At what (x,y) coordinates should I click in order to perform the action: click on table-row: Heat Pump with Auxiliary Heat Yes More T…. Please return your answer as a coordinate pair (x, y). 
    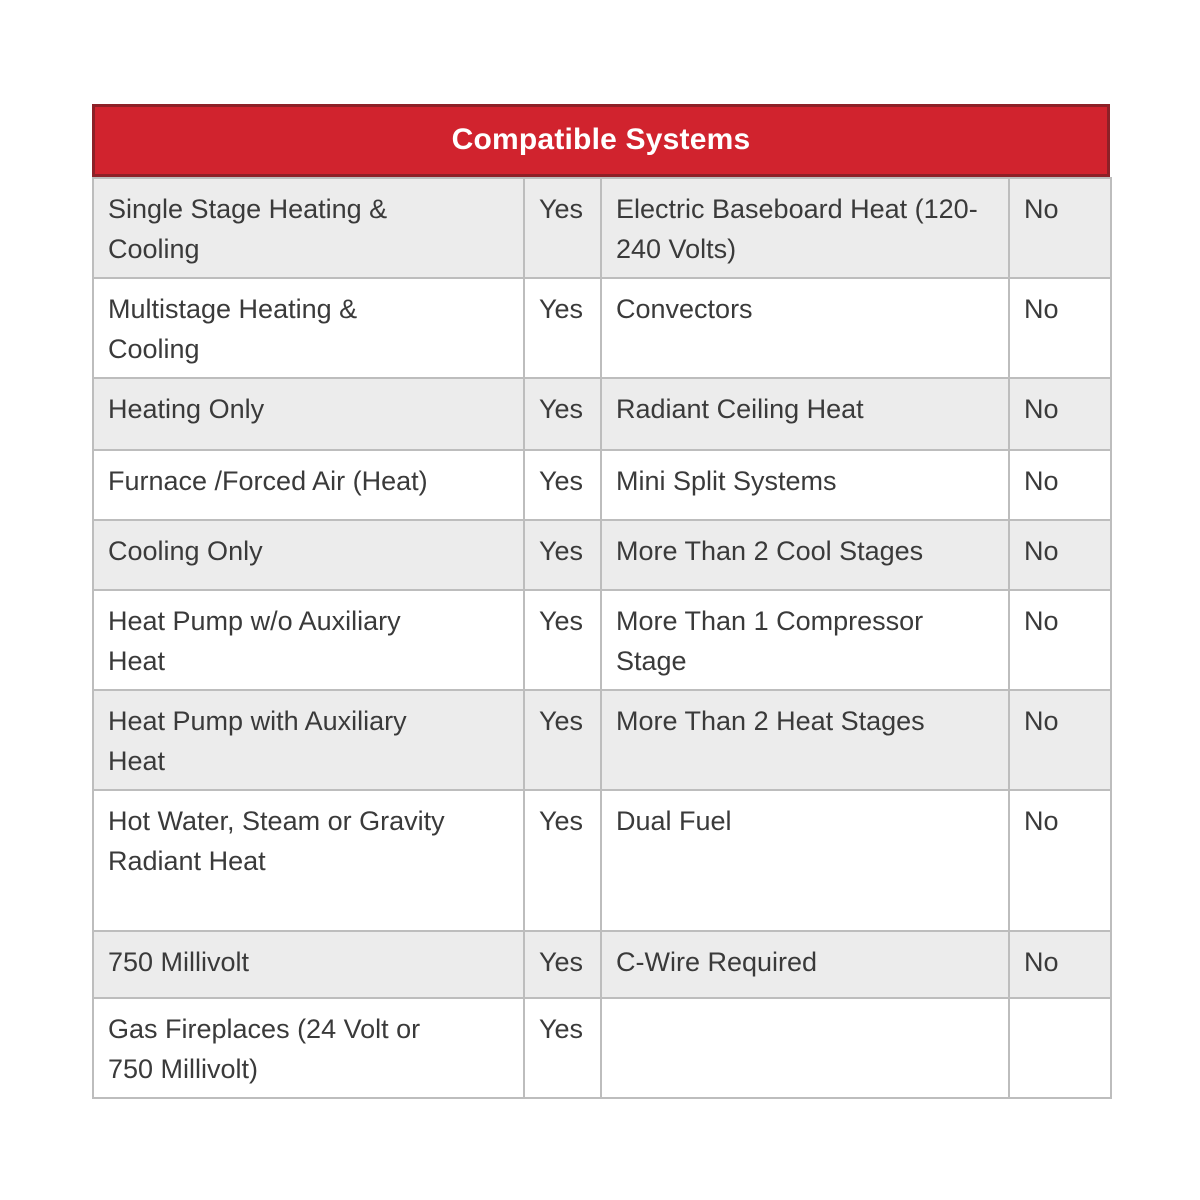
    Looking at the image, I should click on (602, 740).